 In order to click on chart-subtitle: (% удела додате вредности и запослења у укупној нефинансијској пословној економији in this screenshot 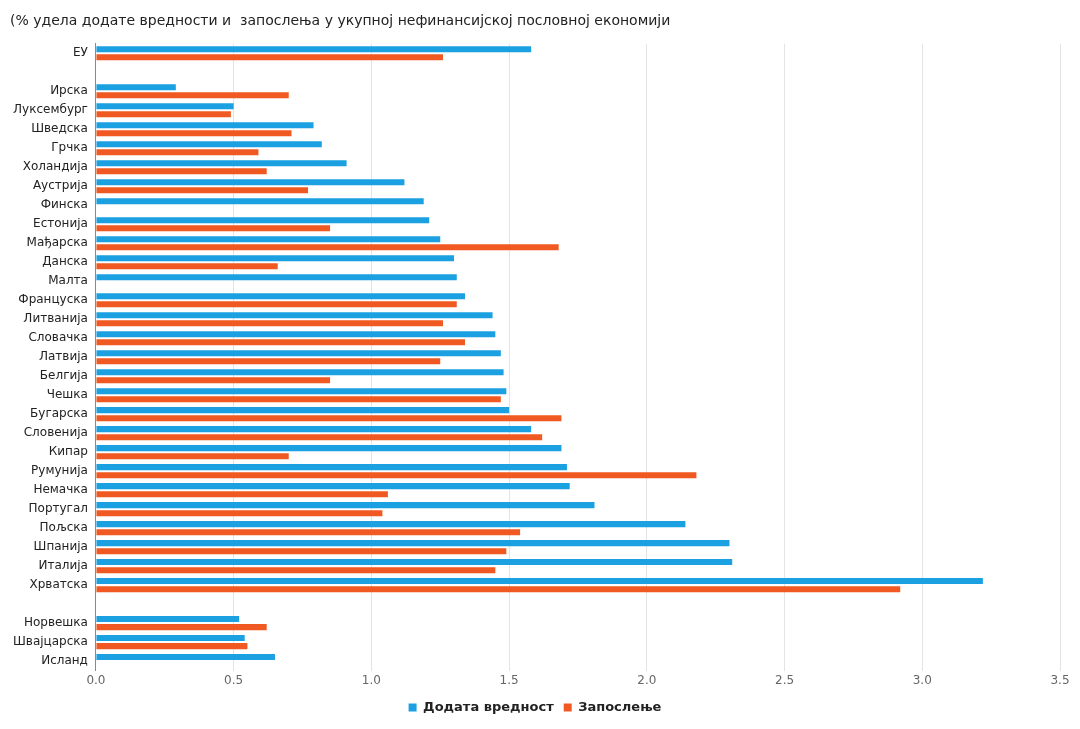, I will do `click(340, 20)`.